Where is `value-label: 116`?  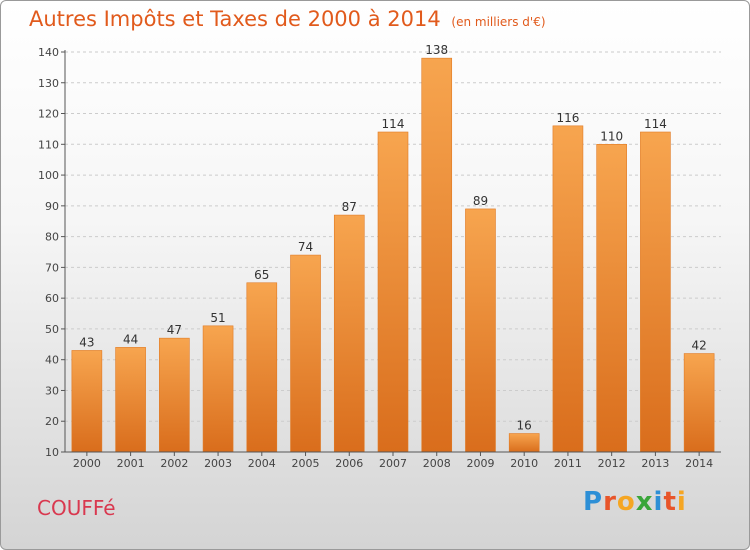 value-label: 116 is located at coordinates (567, 118).